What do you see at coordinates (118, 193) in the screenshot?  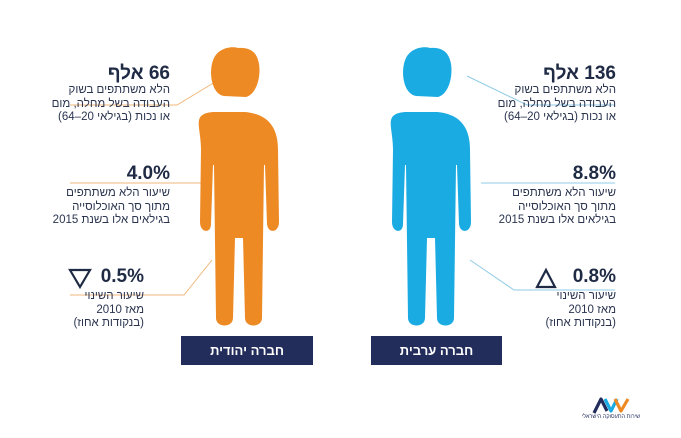 I see `jewish-stat2-desc-1: שיעור הלא משתתפים` at bounding box center [118, 193].